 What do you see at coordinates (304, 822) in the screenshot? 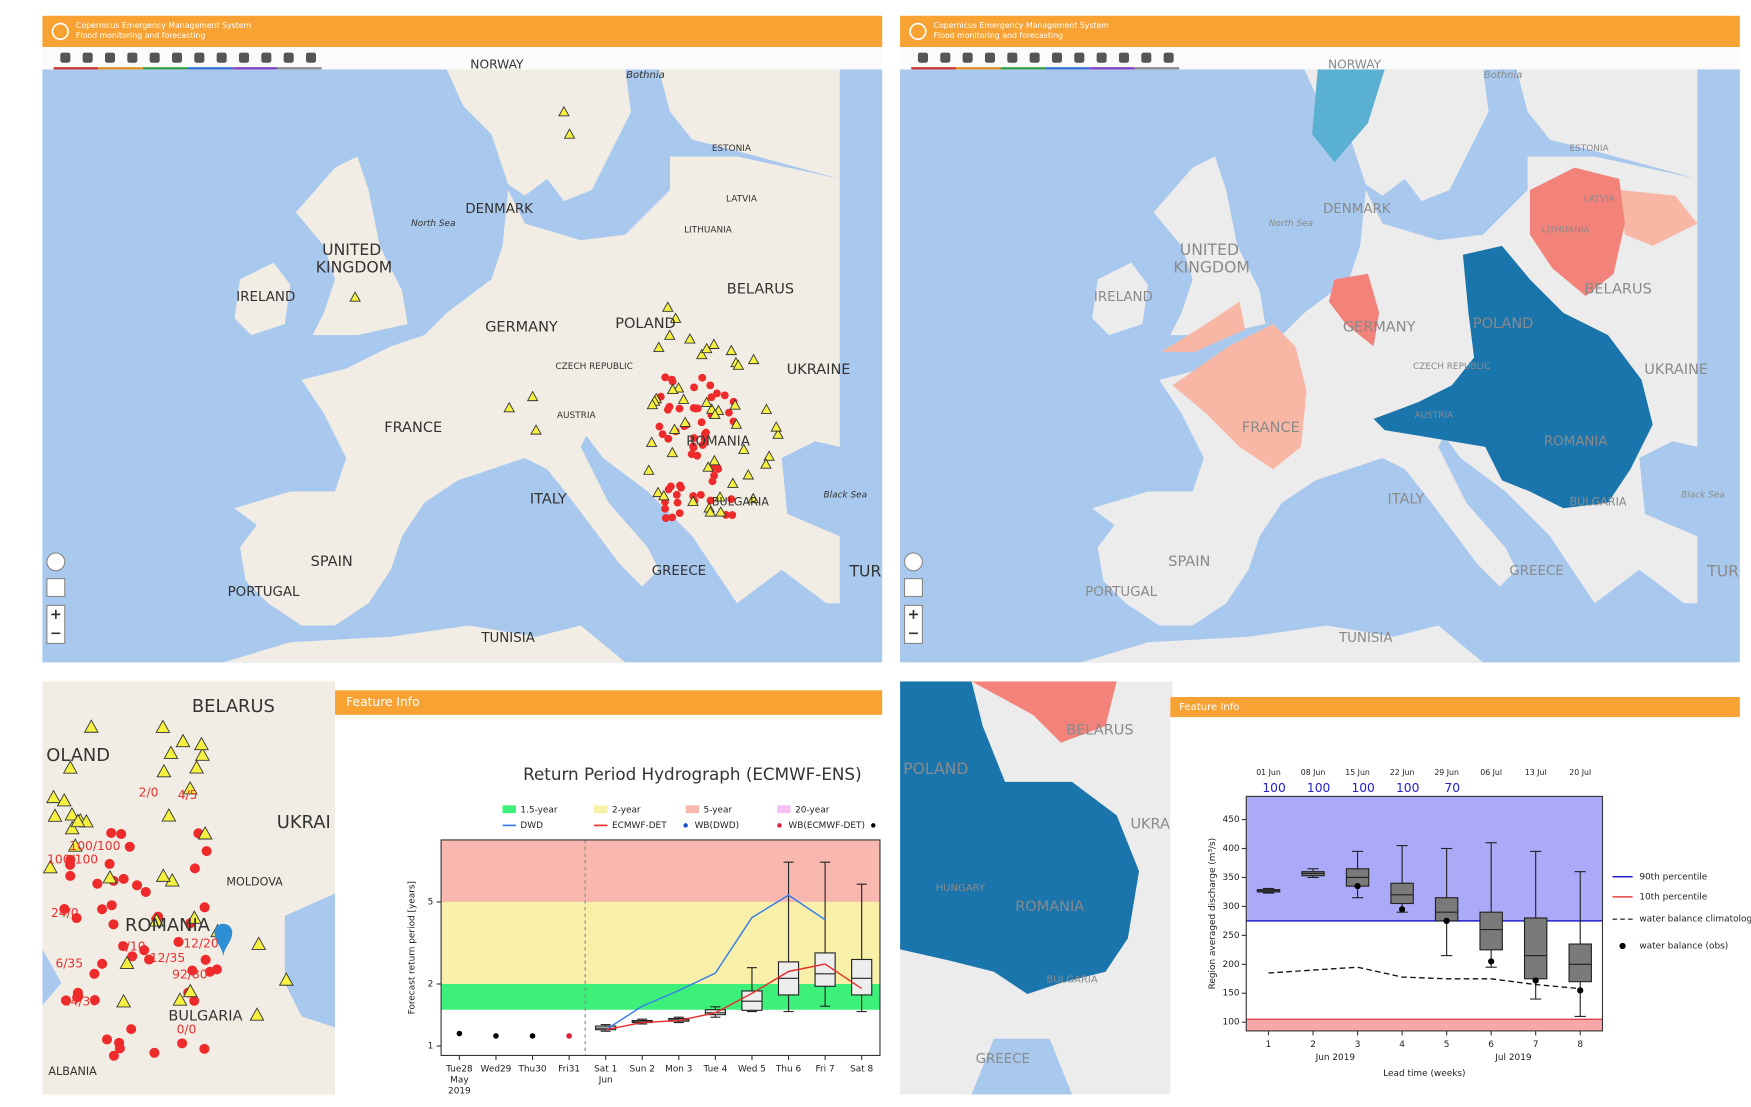
I see `map-label: UKRAI` at bounding box center [304, 822].